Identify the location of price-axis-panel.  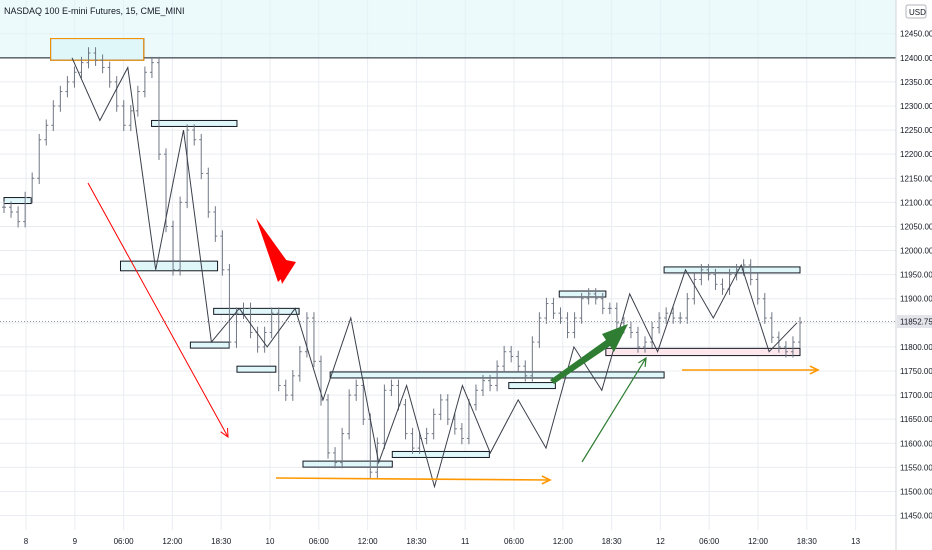
(914, 275).